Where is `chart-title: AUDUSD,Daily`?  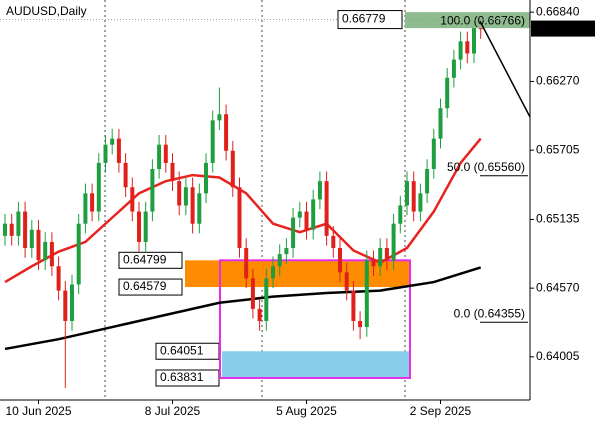 chart-title: AUDUSD,Daily is located at coordinates (46, 11).